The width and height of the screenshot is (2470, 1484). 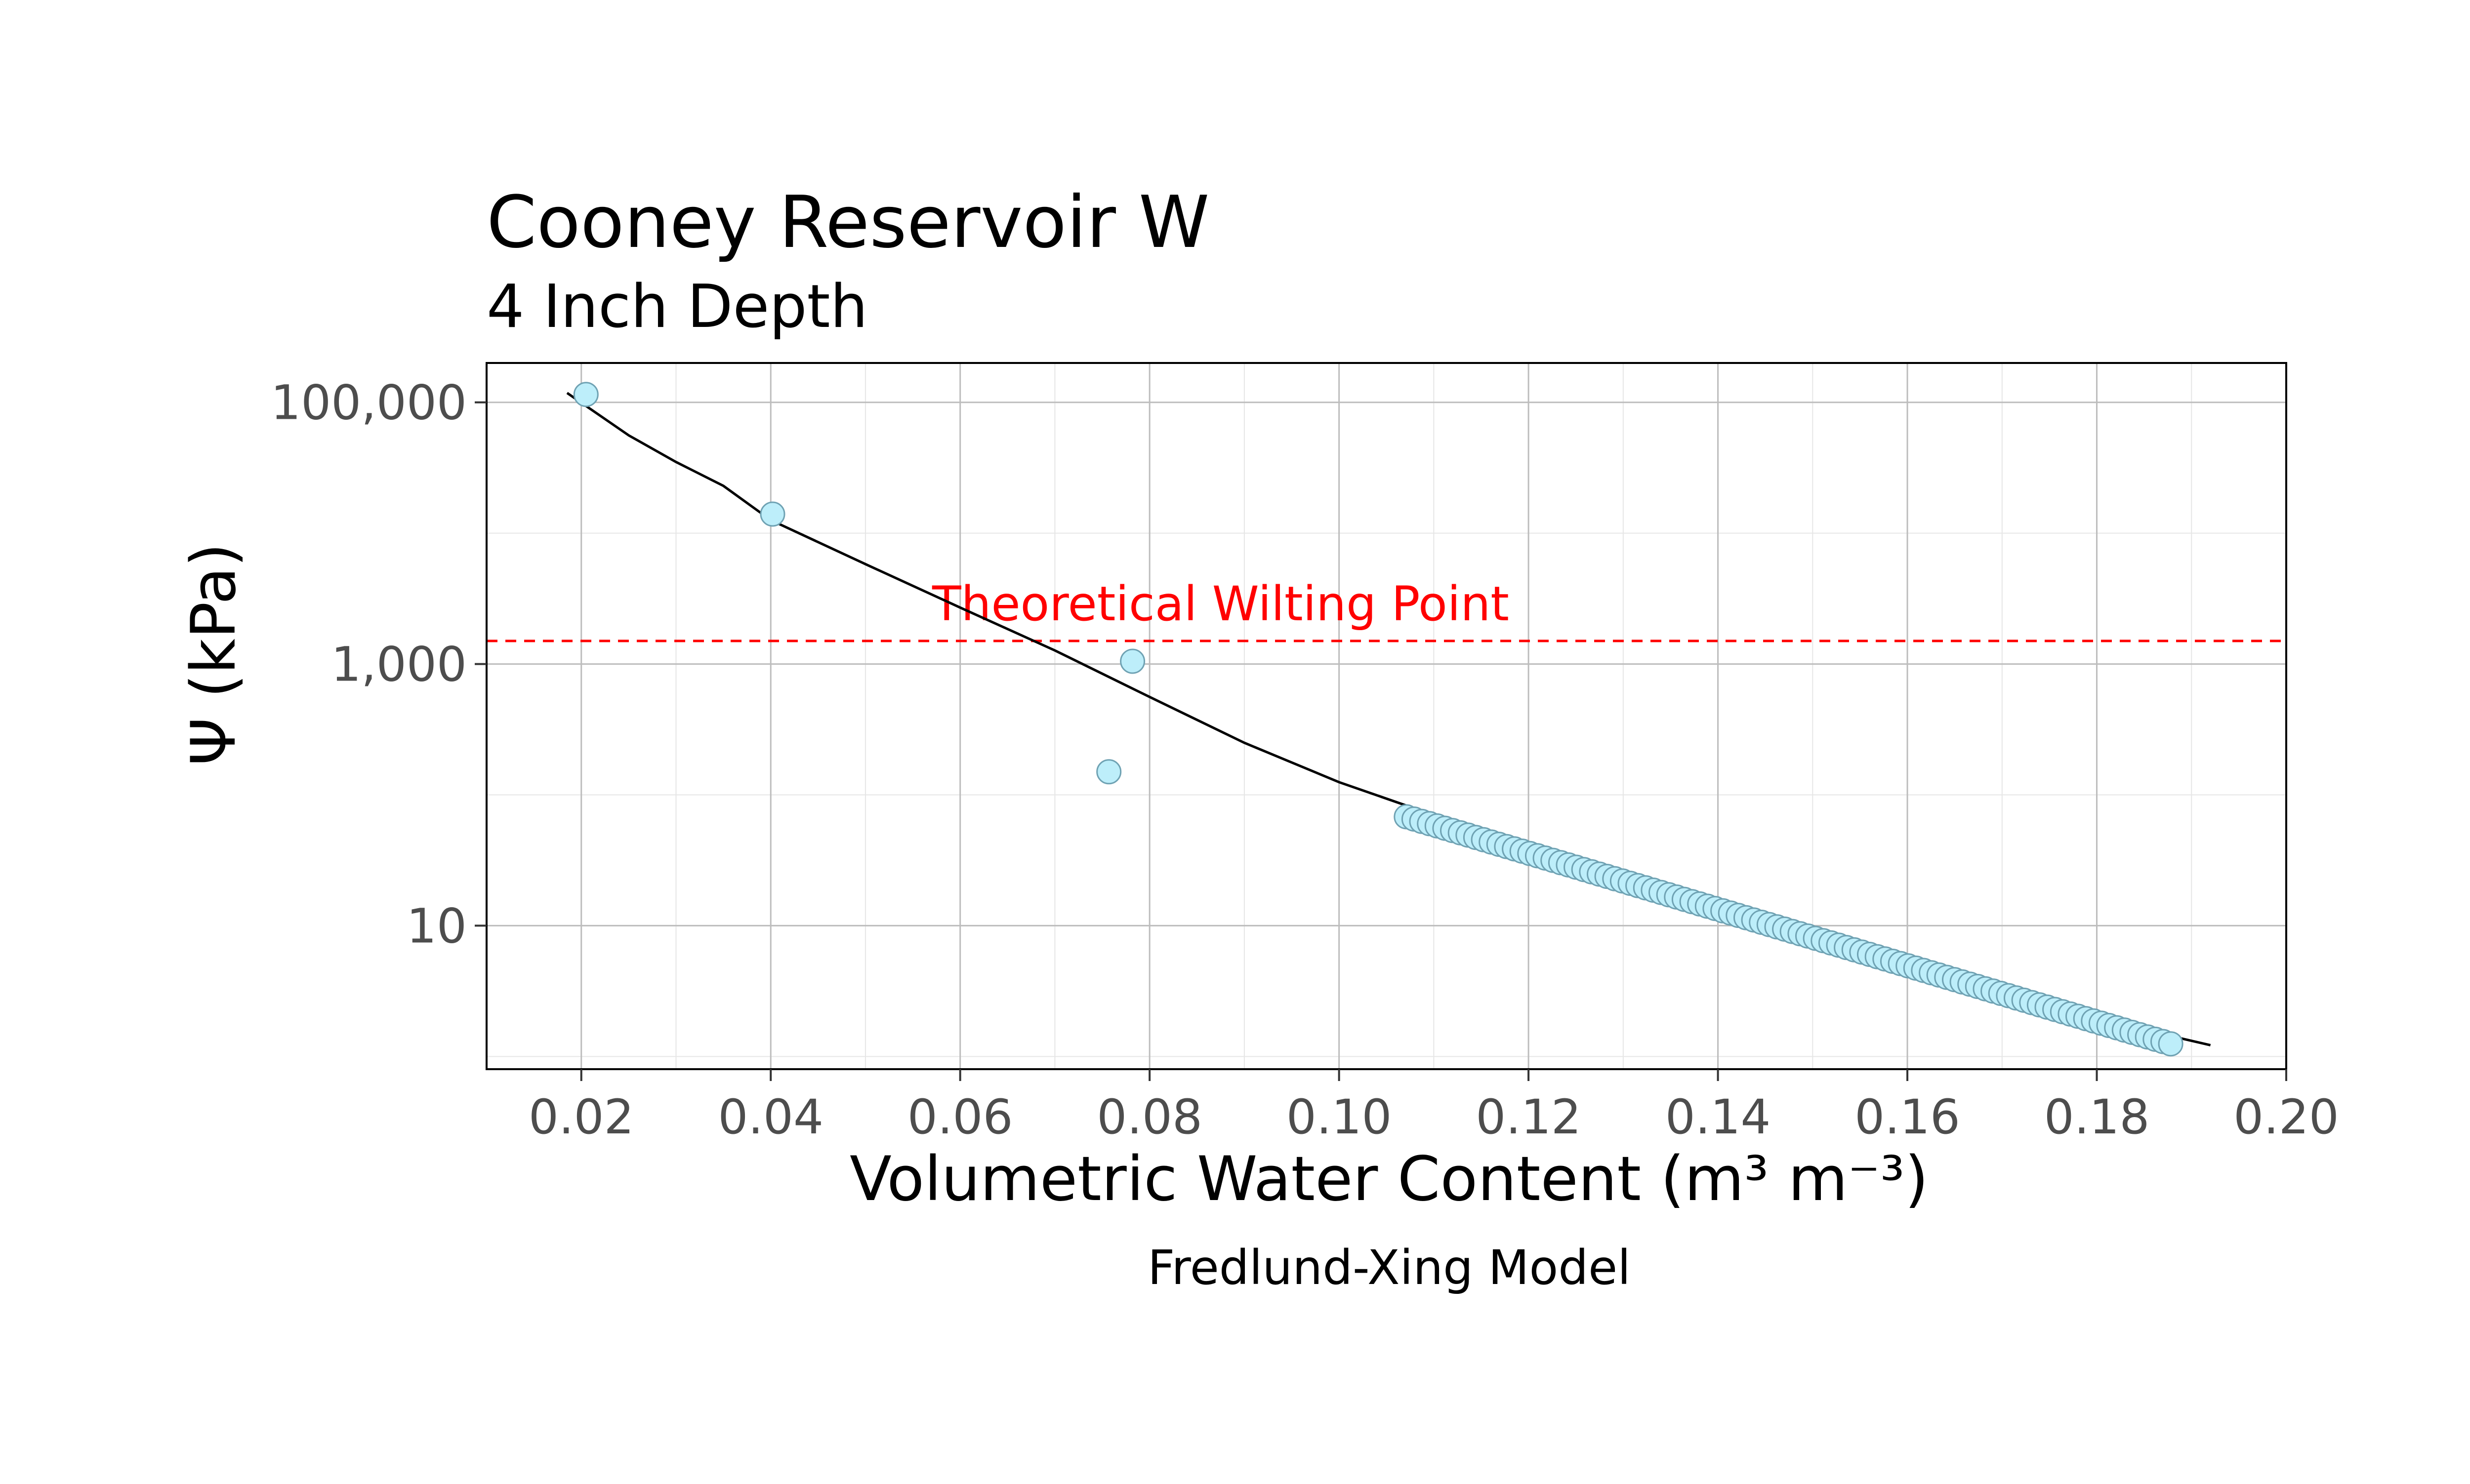 I want to click on data-point, so click(x=2170, y=1044).